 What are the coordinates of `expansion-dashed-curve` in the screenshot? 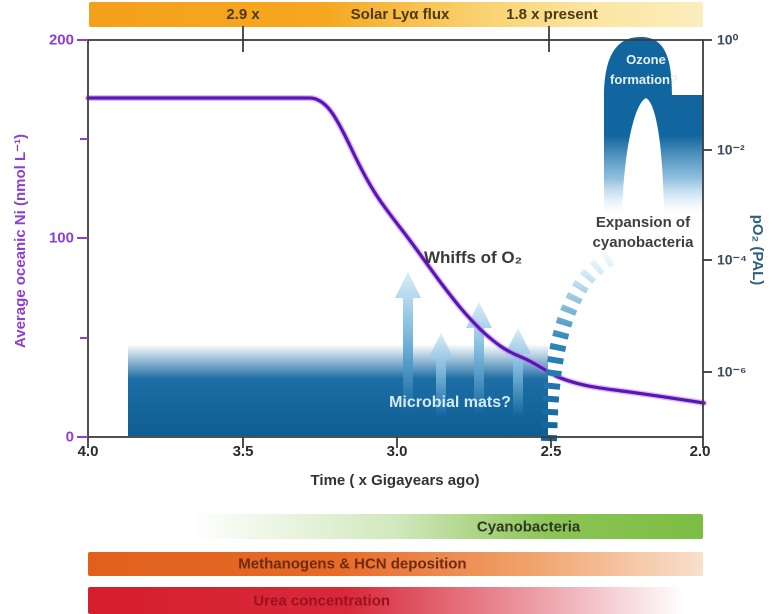 It's located at (579, 346).